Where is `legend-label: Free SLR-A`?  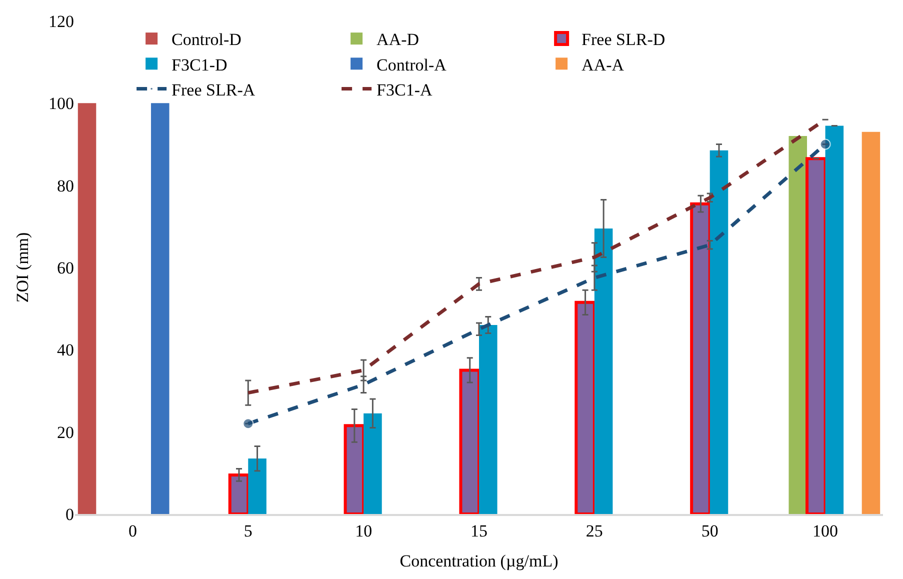 legend-label: Free SLR-A is located at coordinates (214, 90).